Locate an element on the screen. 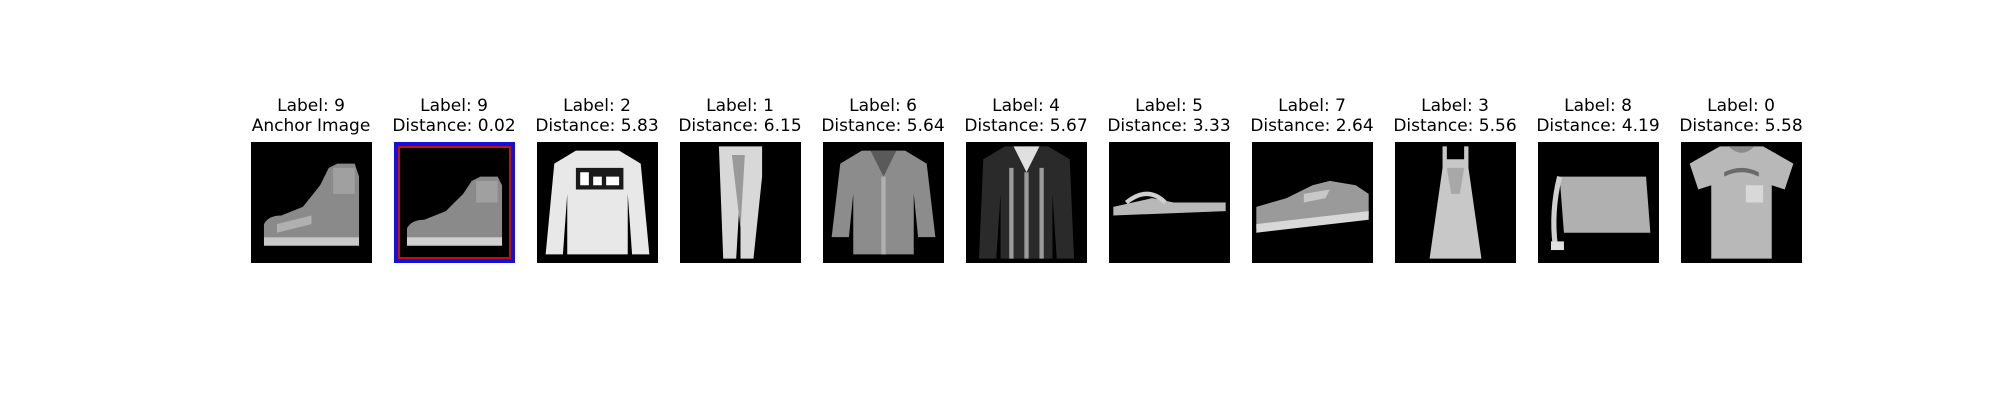 This screenshot has width=2000, height=400. panel-subtitle: Distance: 3.33 is located at coordinates (1169, 126).